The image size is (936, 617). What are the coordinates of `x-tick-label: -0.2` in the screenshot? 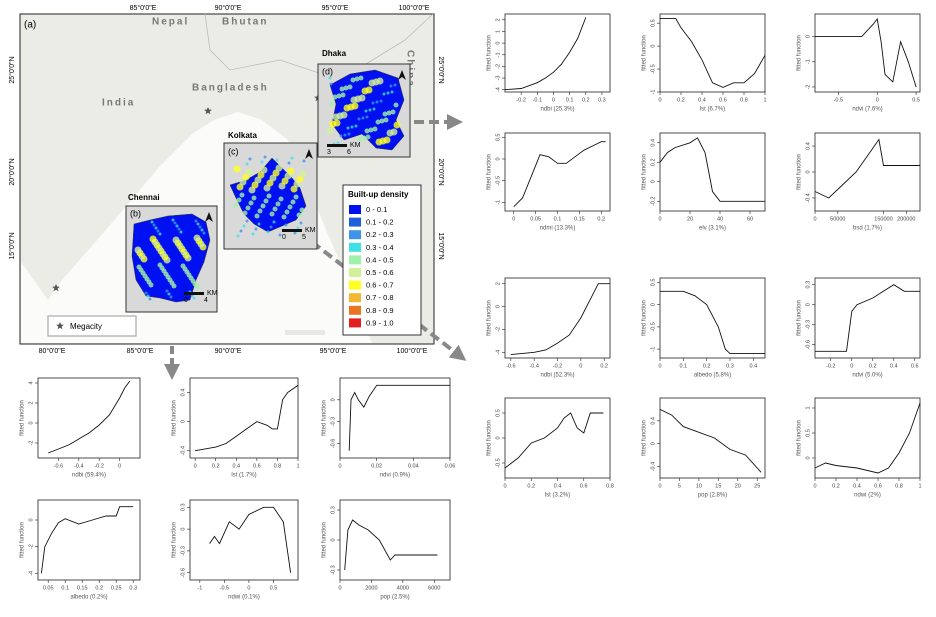 It's located at (830, 366).